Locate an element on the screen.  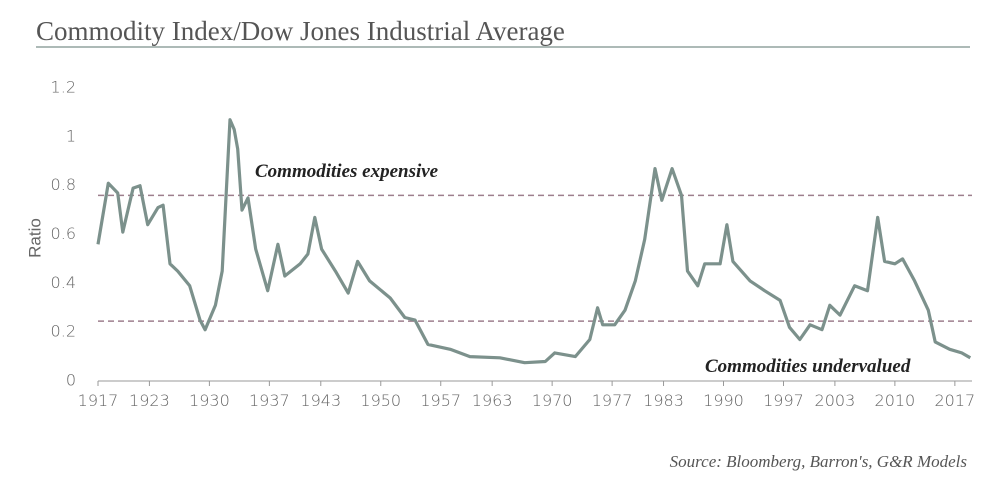
y-tick-label: 0.4 is located at coordinates (63, 282).